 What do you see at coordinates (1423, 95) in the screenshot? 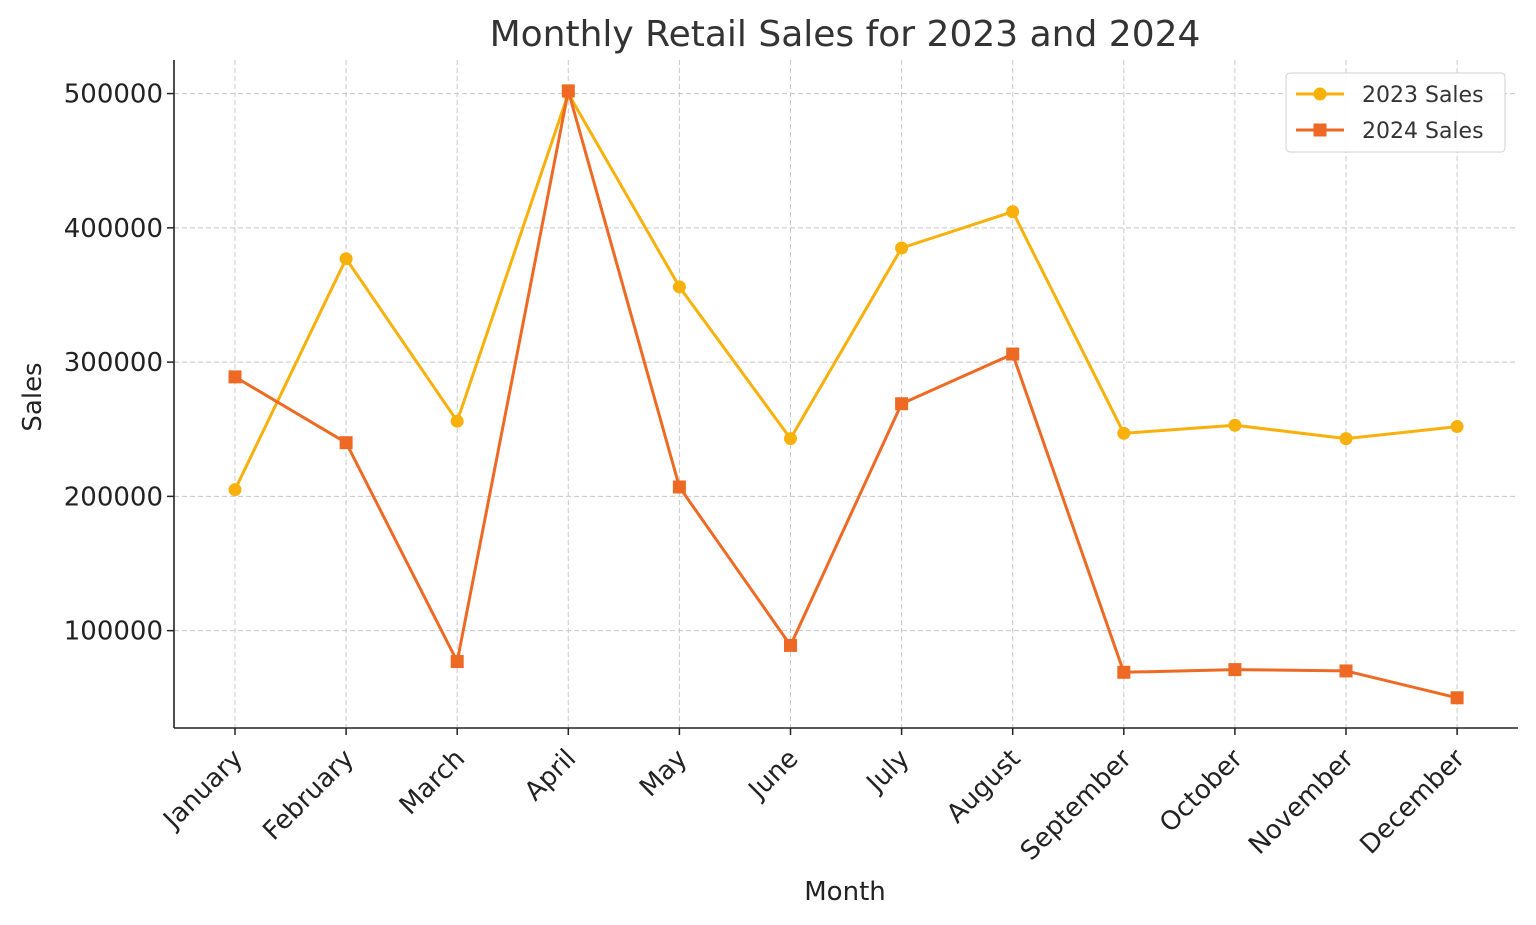
I see `legend-label-1: 2023 Sales` at bounding box center [1423, 95].